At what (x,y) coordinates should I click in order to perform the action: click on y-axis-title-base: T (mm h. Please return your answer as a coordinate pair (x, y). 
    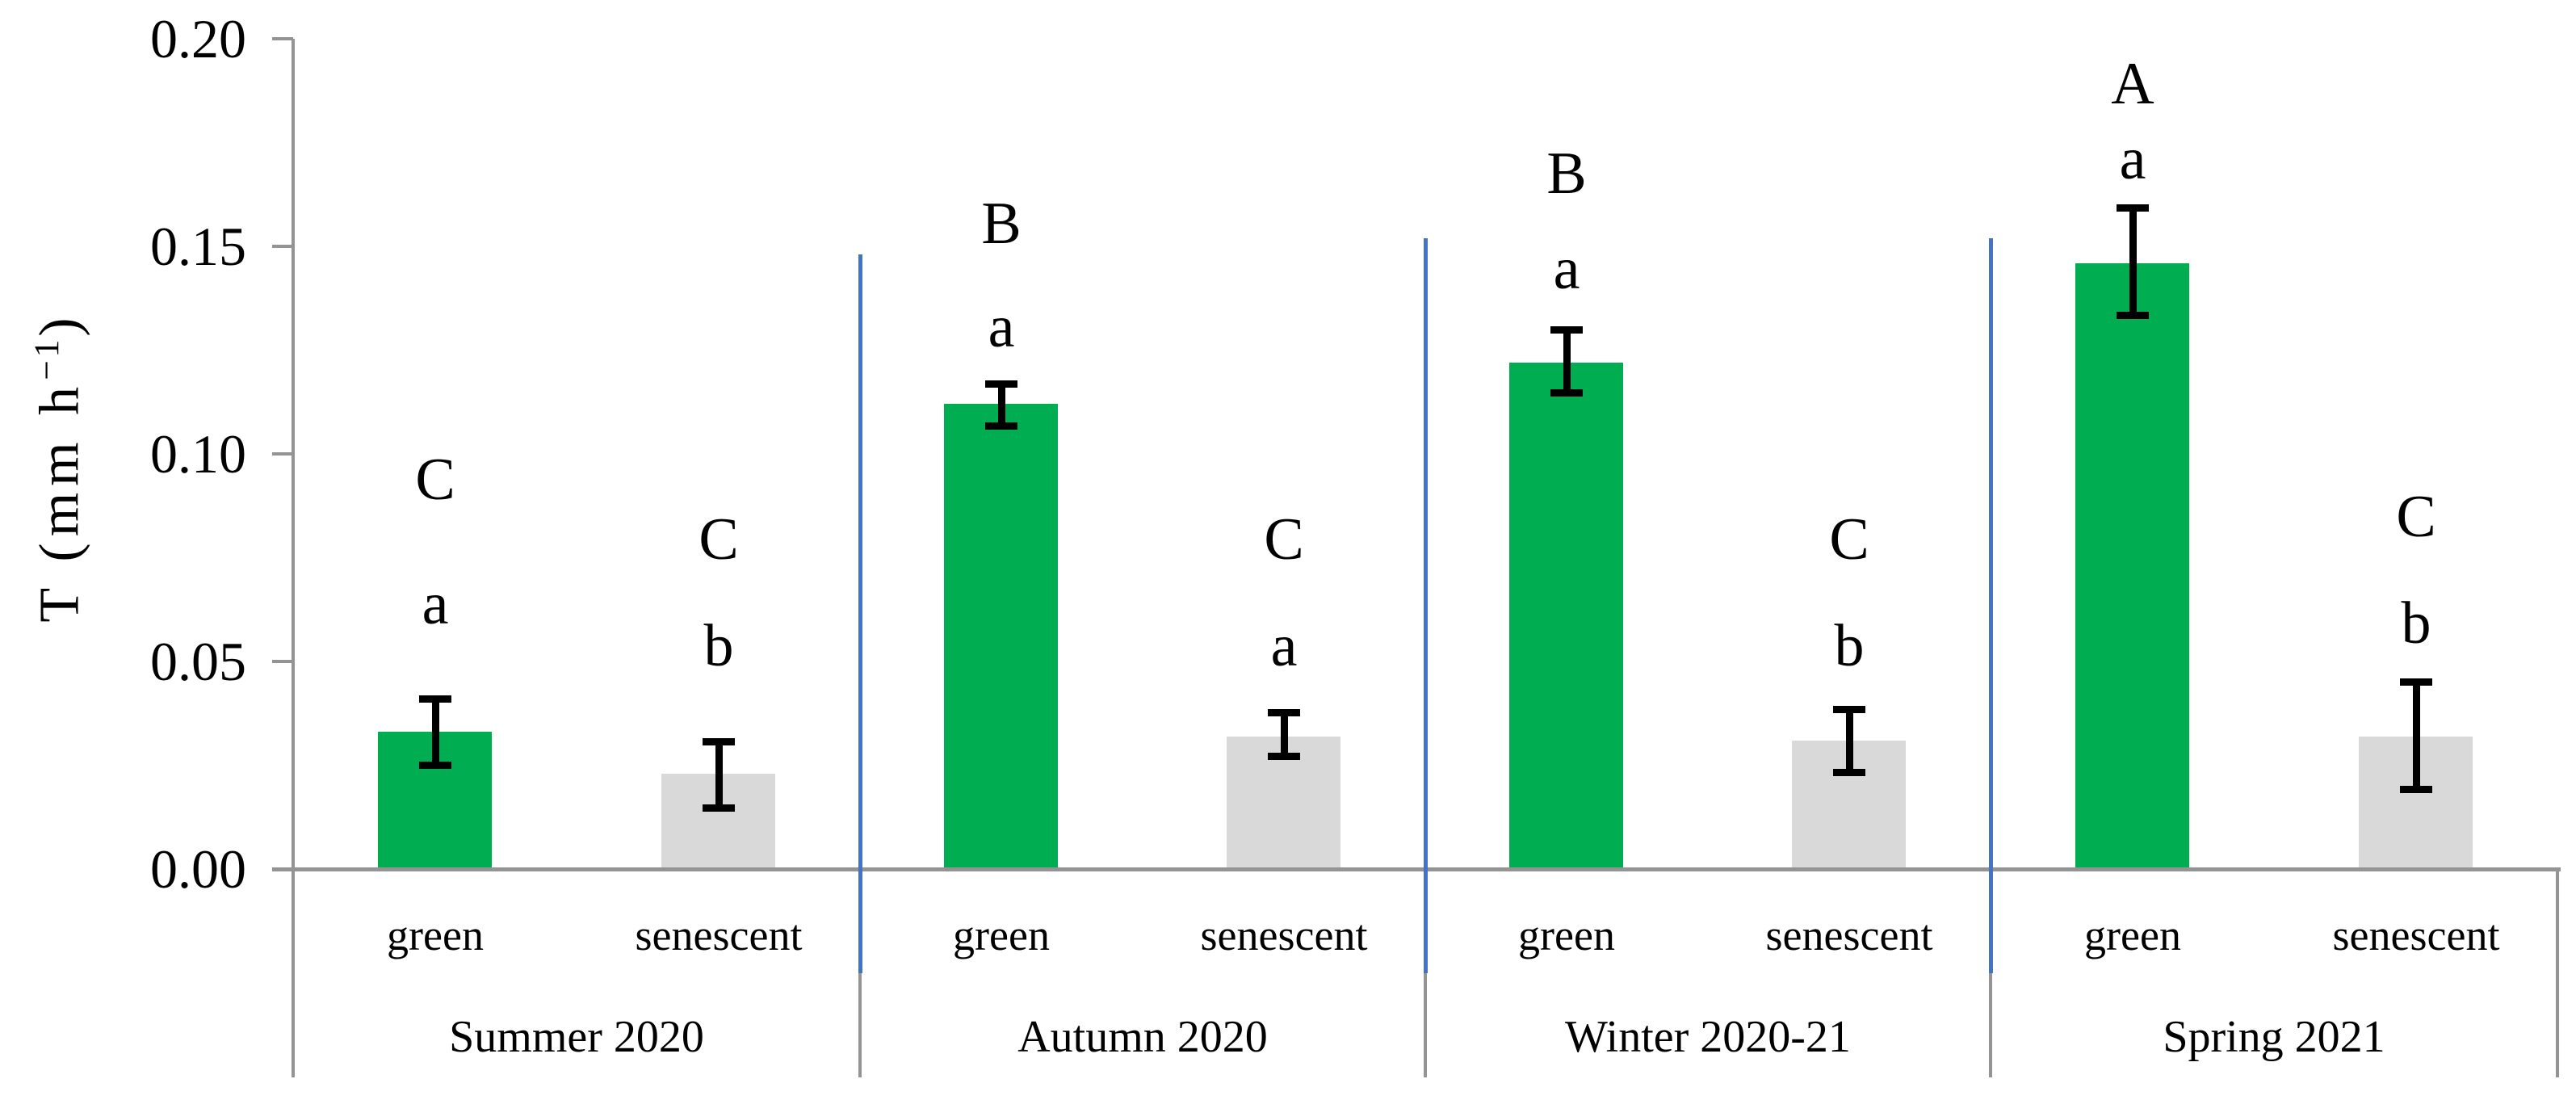
    Looking at the image, I should click on (59, 501).